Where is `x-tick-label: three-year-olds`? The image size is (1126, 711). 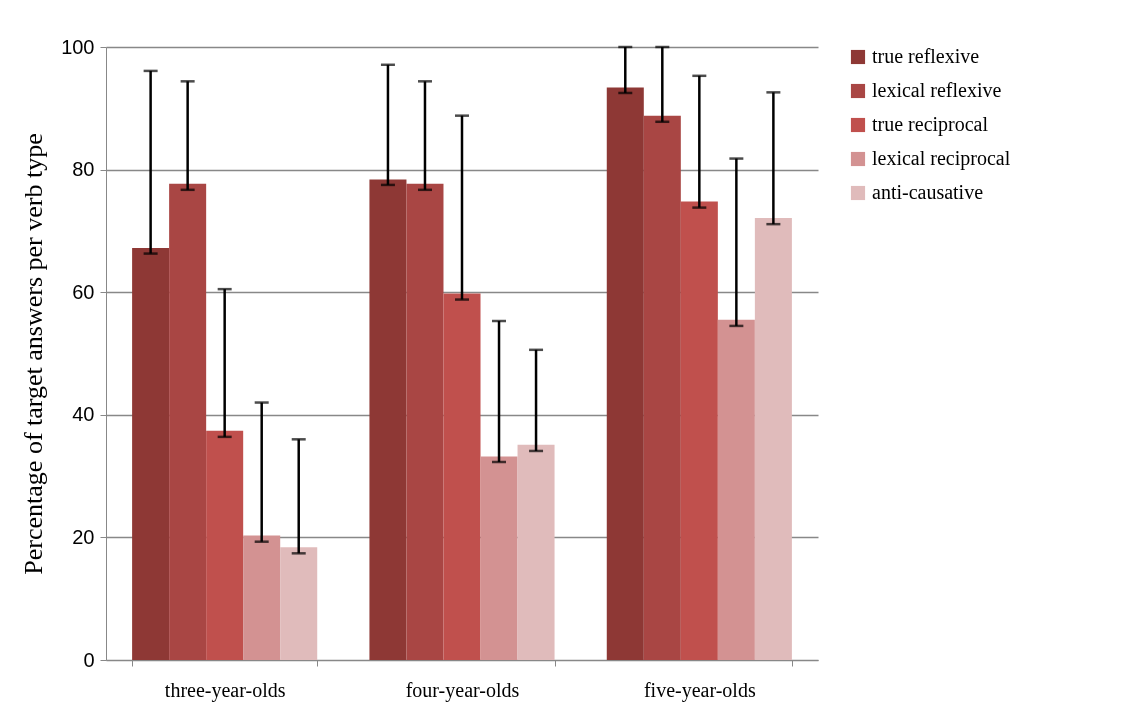
x-tick-label: three-year-olds is located at coordinates (225, 690).